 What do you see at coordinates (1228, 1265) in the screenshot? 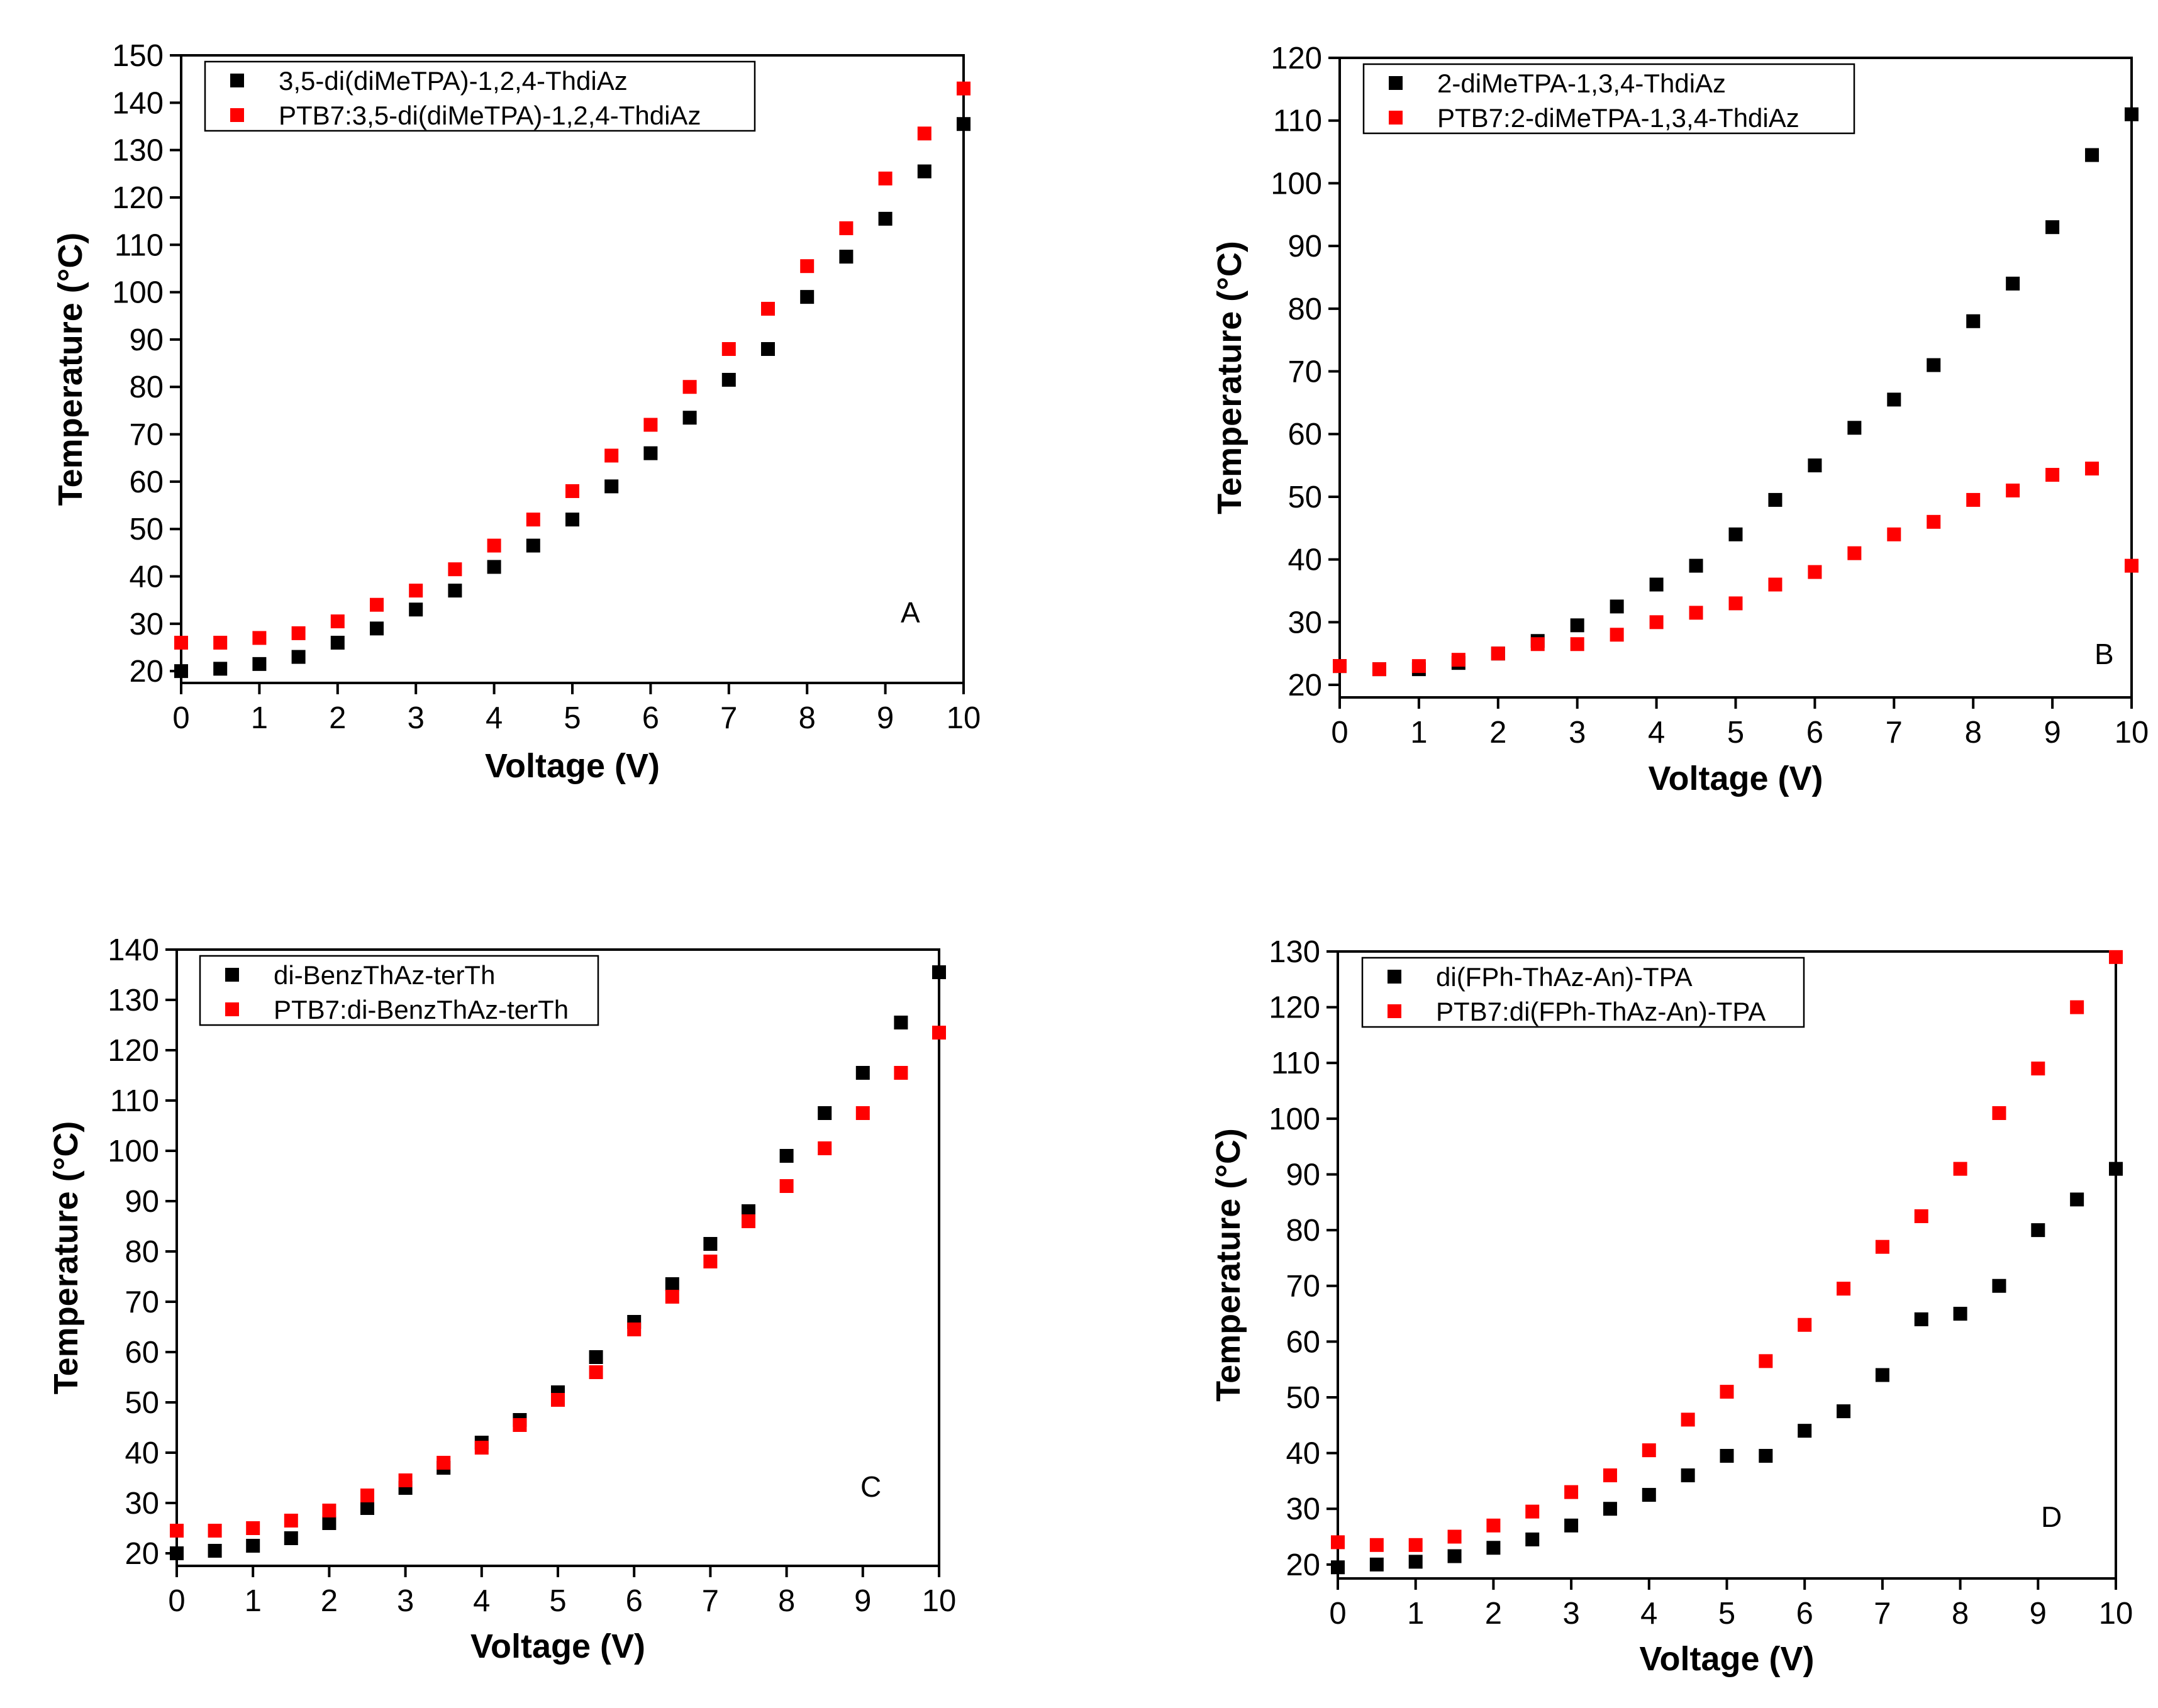
I see `y-axis-title: Temperature (°C)` at bounding box center [1228, 1265].